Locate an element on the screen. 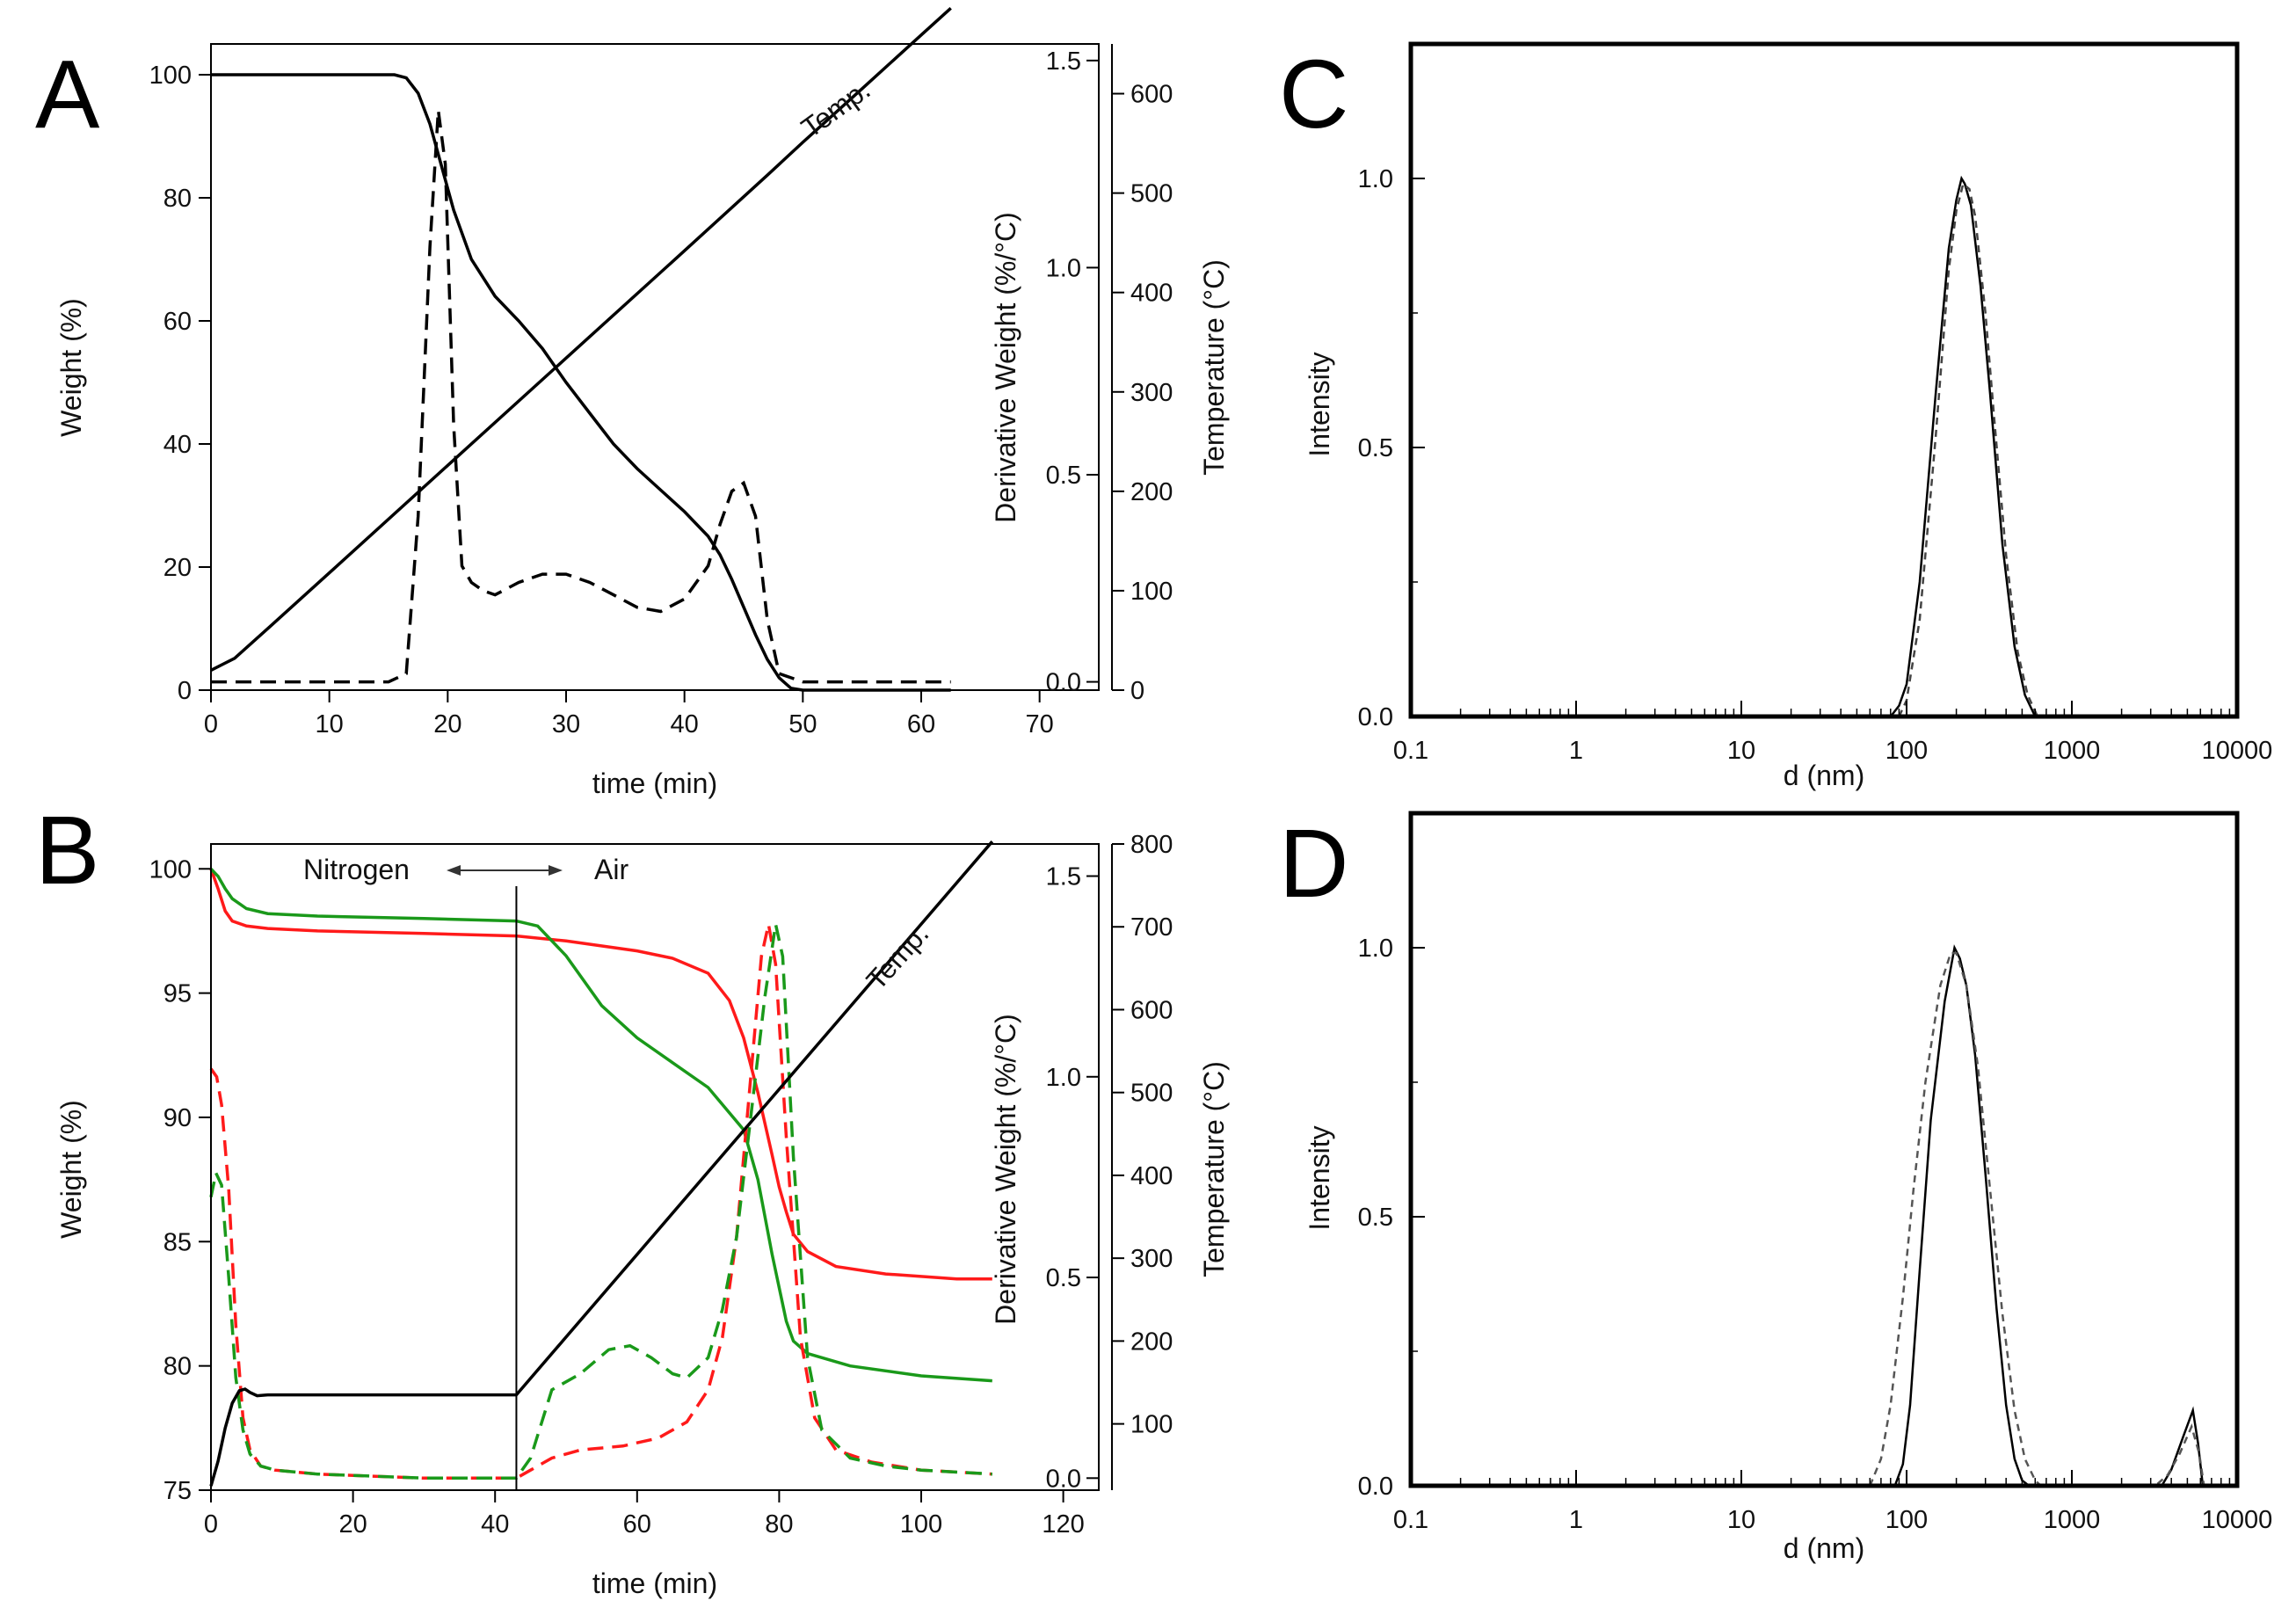  y-tick-label: 60 is located at coordinates (177, 322).